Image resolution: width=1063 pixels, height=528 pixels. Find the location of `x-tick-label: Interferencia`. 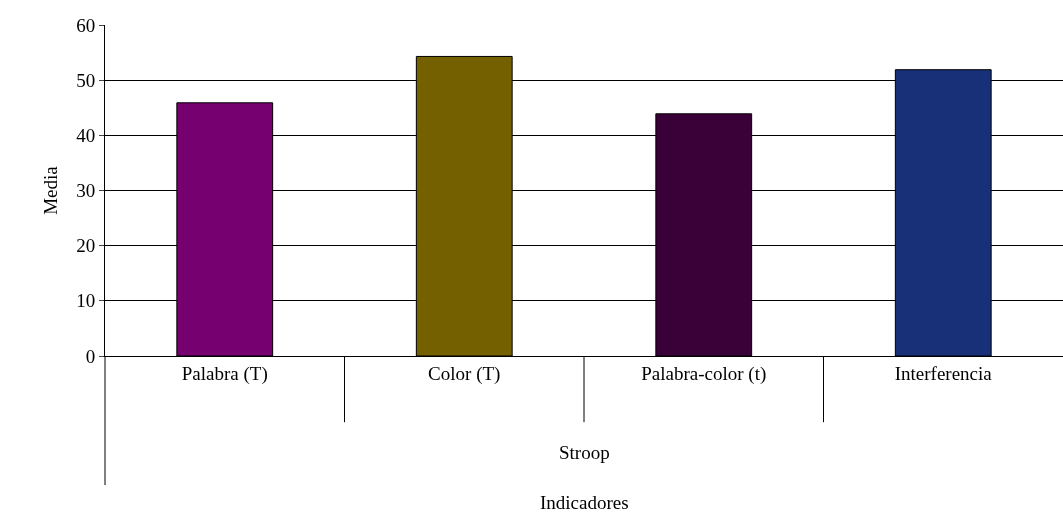

x-tick-label: Interferencia is located at coordinates (943, 373).